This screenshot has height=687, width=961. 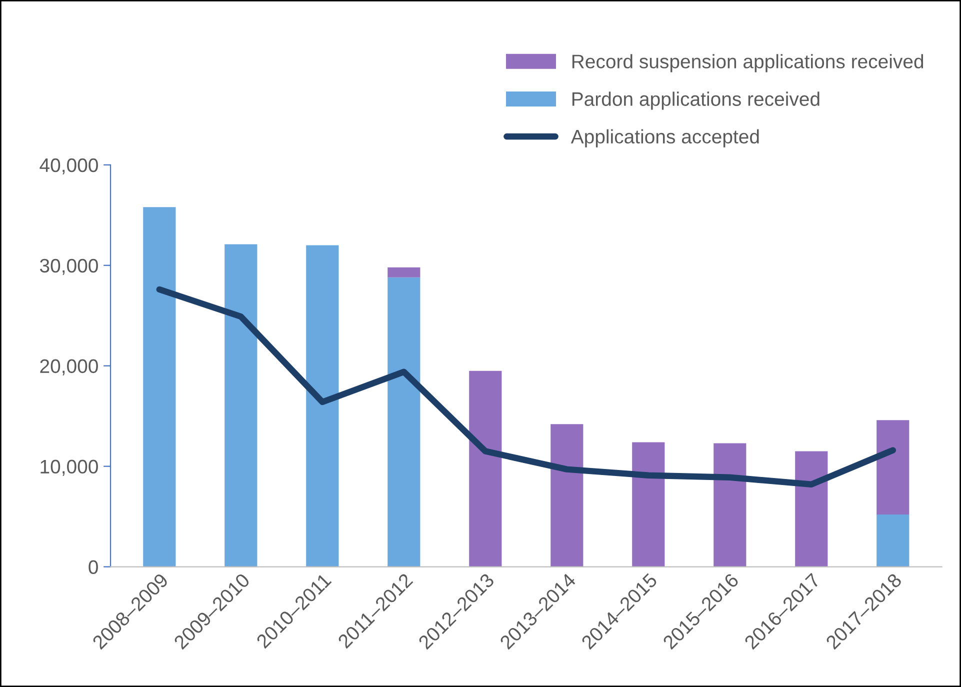 I want to click on legend-label: Record suspension applications received, so click(x=748, y=63).